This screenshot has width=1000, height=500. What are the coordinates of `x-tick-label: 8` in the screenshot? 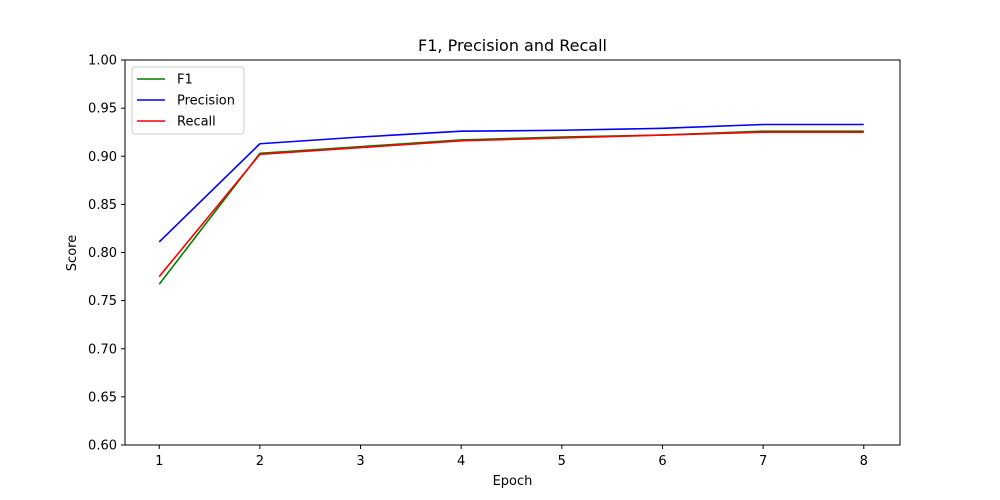 It's located at (864, 461).